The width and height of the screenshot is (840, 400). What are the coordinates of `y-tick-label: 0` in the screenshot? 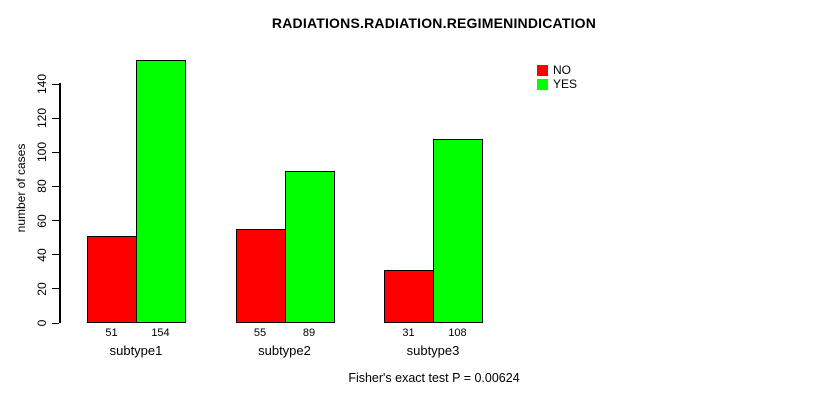 It's located at (42, 323).